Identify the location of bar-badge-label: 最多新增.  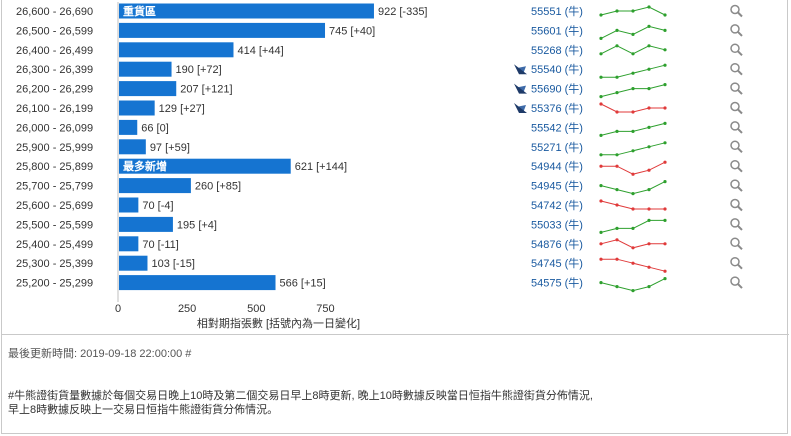
(145, 166).